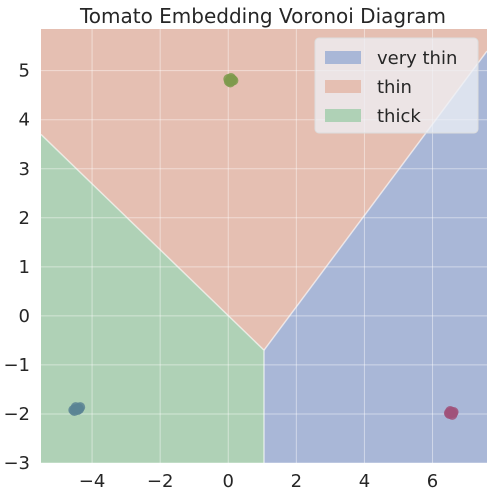 This screenshot has width=496, height=496. Describe the element at coordinates (16, 414) in the screenshot. I see `y-tick-label: −2` at that location.